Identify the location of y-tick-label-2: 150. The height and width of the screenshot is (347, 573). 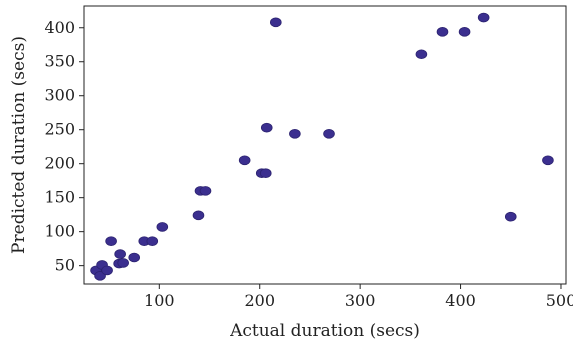
(59, 197).